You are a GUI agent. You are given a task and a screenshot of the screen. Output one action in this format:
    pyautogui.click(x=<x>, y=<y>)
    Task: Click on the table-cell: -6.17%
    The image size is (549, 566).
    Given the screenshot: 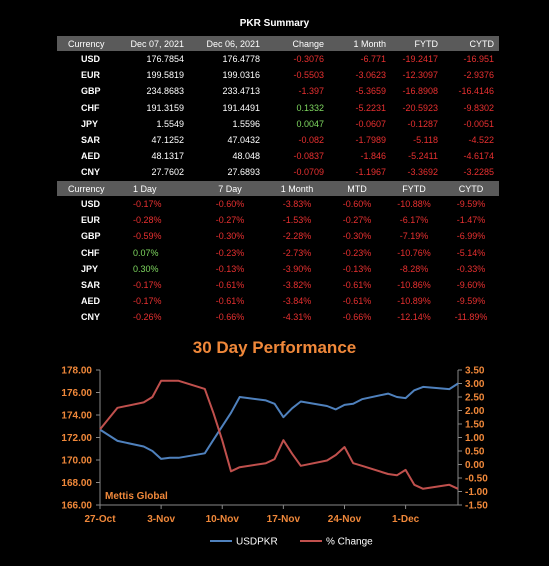 What is the action you would take?
    pyautogui.click(x=414, y=220)
    